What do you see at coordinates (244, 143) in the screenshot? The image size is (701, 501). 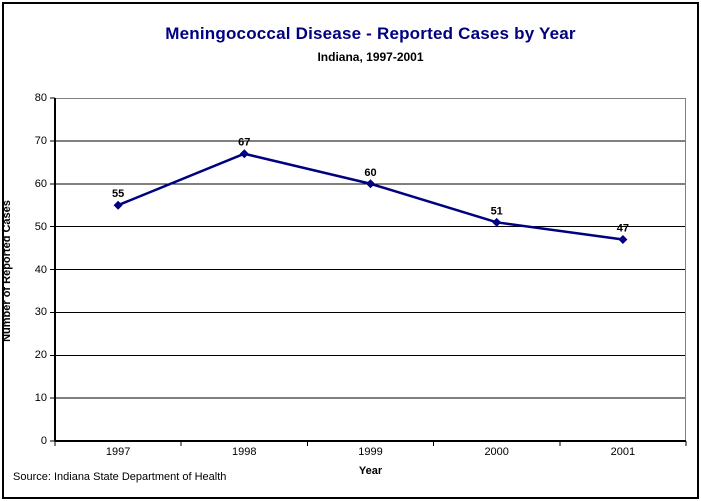 I see `data-point-label: 67` at bounding box center [244, 143].